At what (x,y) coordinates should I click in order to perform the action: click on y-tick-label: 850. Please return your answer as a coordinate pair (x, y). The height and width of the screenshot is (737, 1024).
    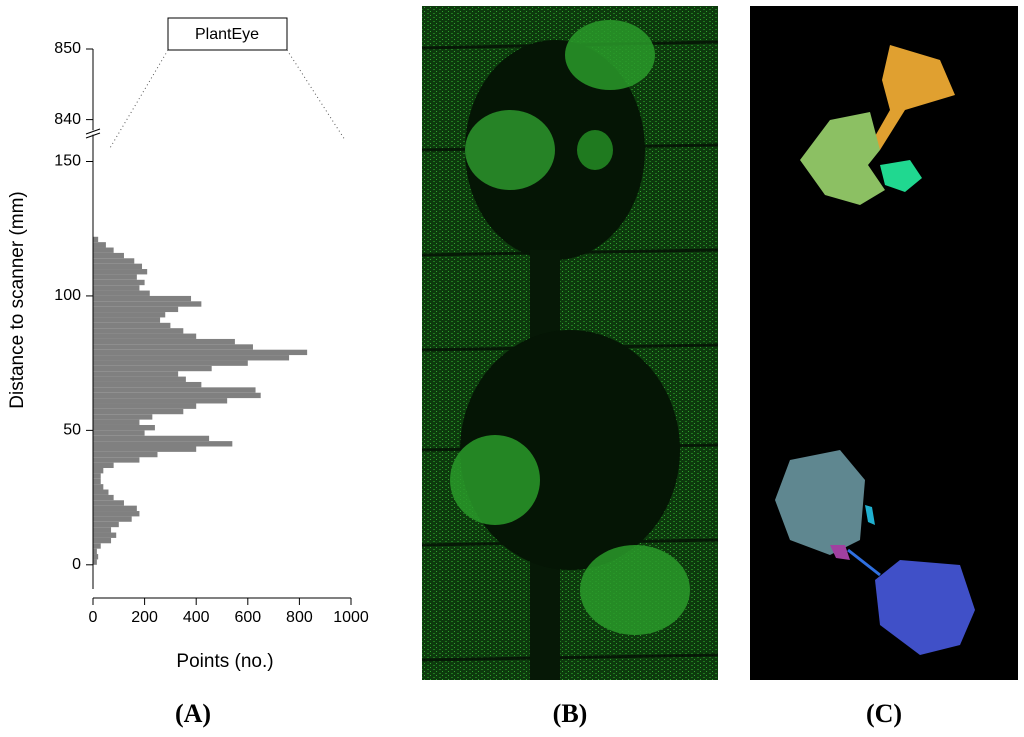
    Looking at the image, I should click on (67, 48).